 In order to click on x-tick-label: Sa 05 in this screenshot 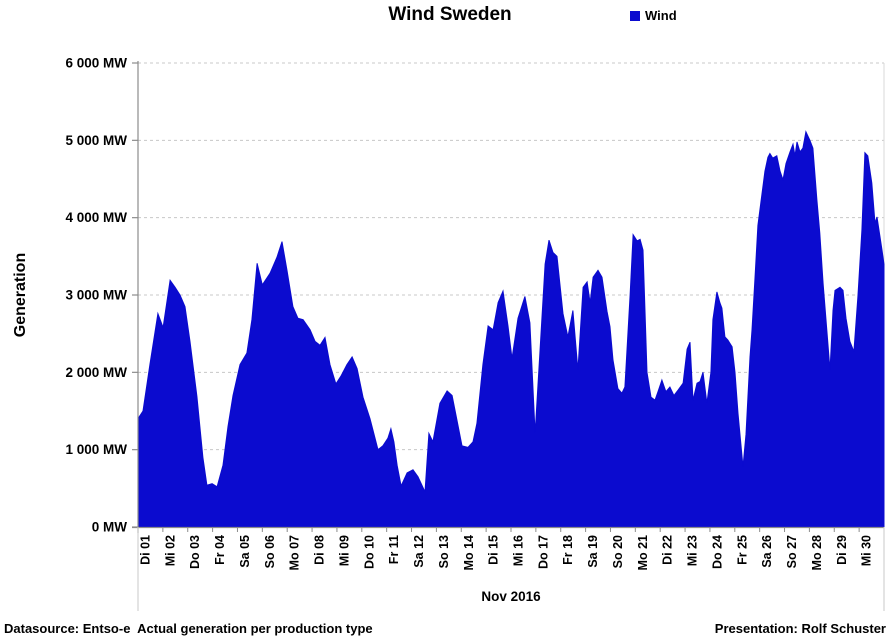, I will do `click(245, 551)`.